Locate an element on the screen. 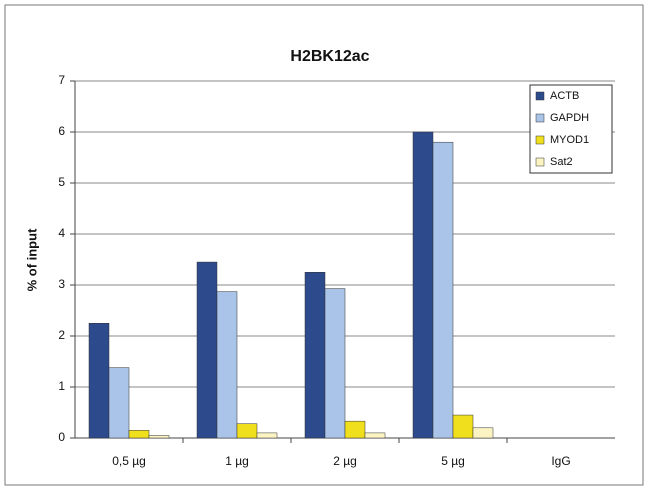 The width and height of the screenshot is (650, 496). y-tick-label: 2 is located at coordinates (61, 335).